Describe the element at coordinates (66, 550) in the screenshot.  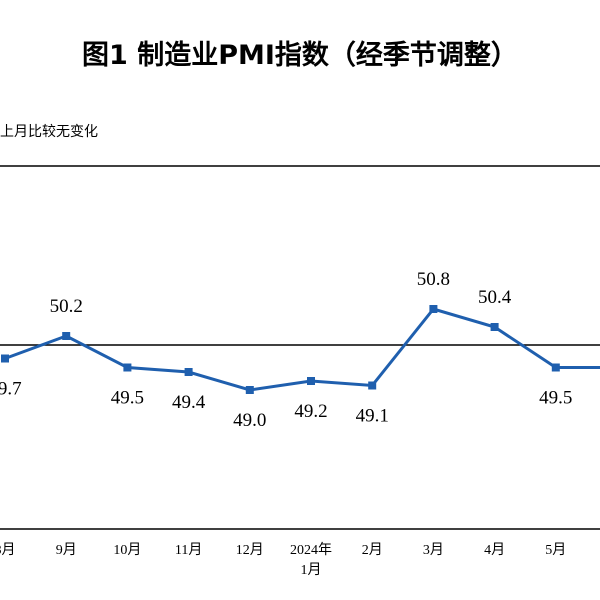
I see `x-tick-label: 9月` at that location.